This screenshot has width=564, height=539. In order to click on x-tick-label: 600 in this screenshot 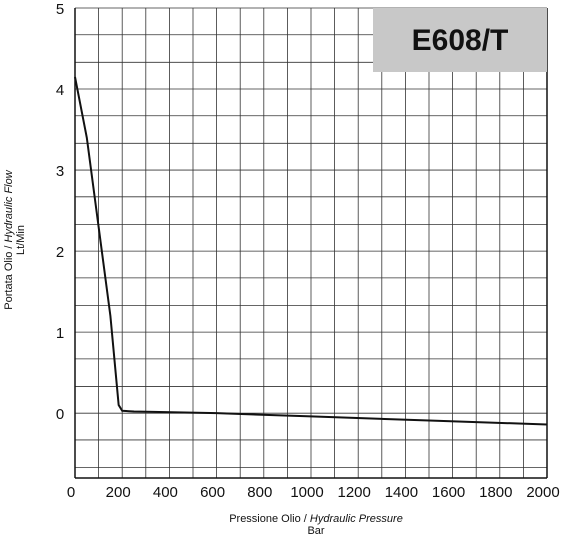, I will do `click(212, 492)`.